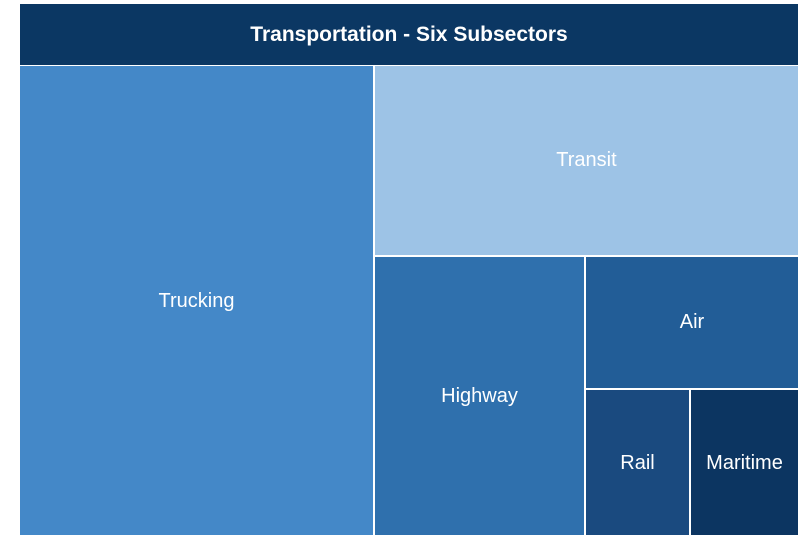 The image size is (798, 535). What do you see at coordinates (10, 267) in the screenshot?
I see `margin` at bounding box center [10, 267].